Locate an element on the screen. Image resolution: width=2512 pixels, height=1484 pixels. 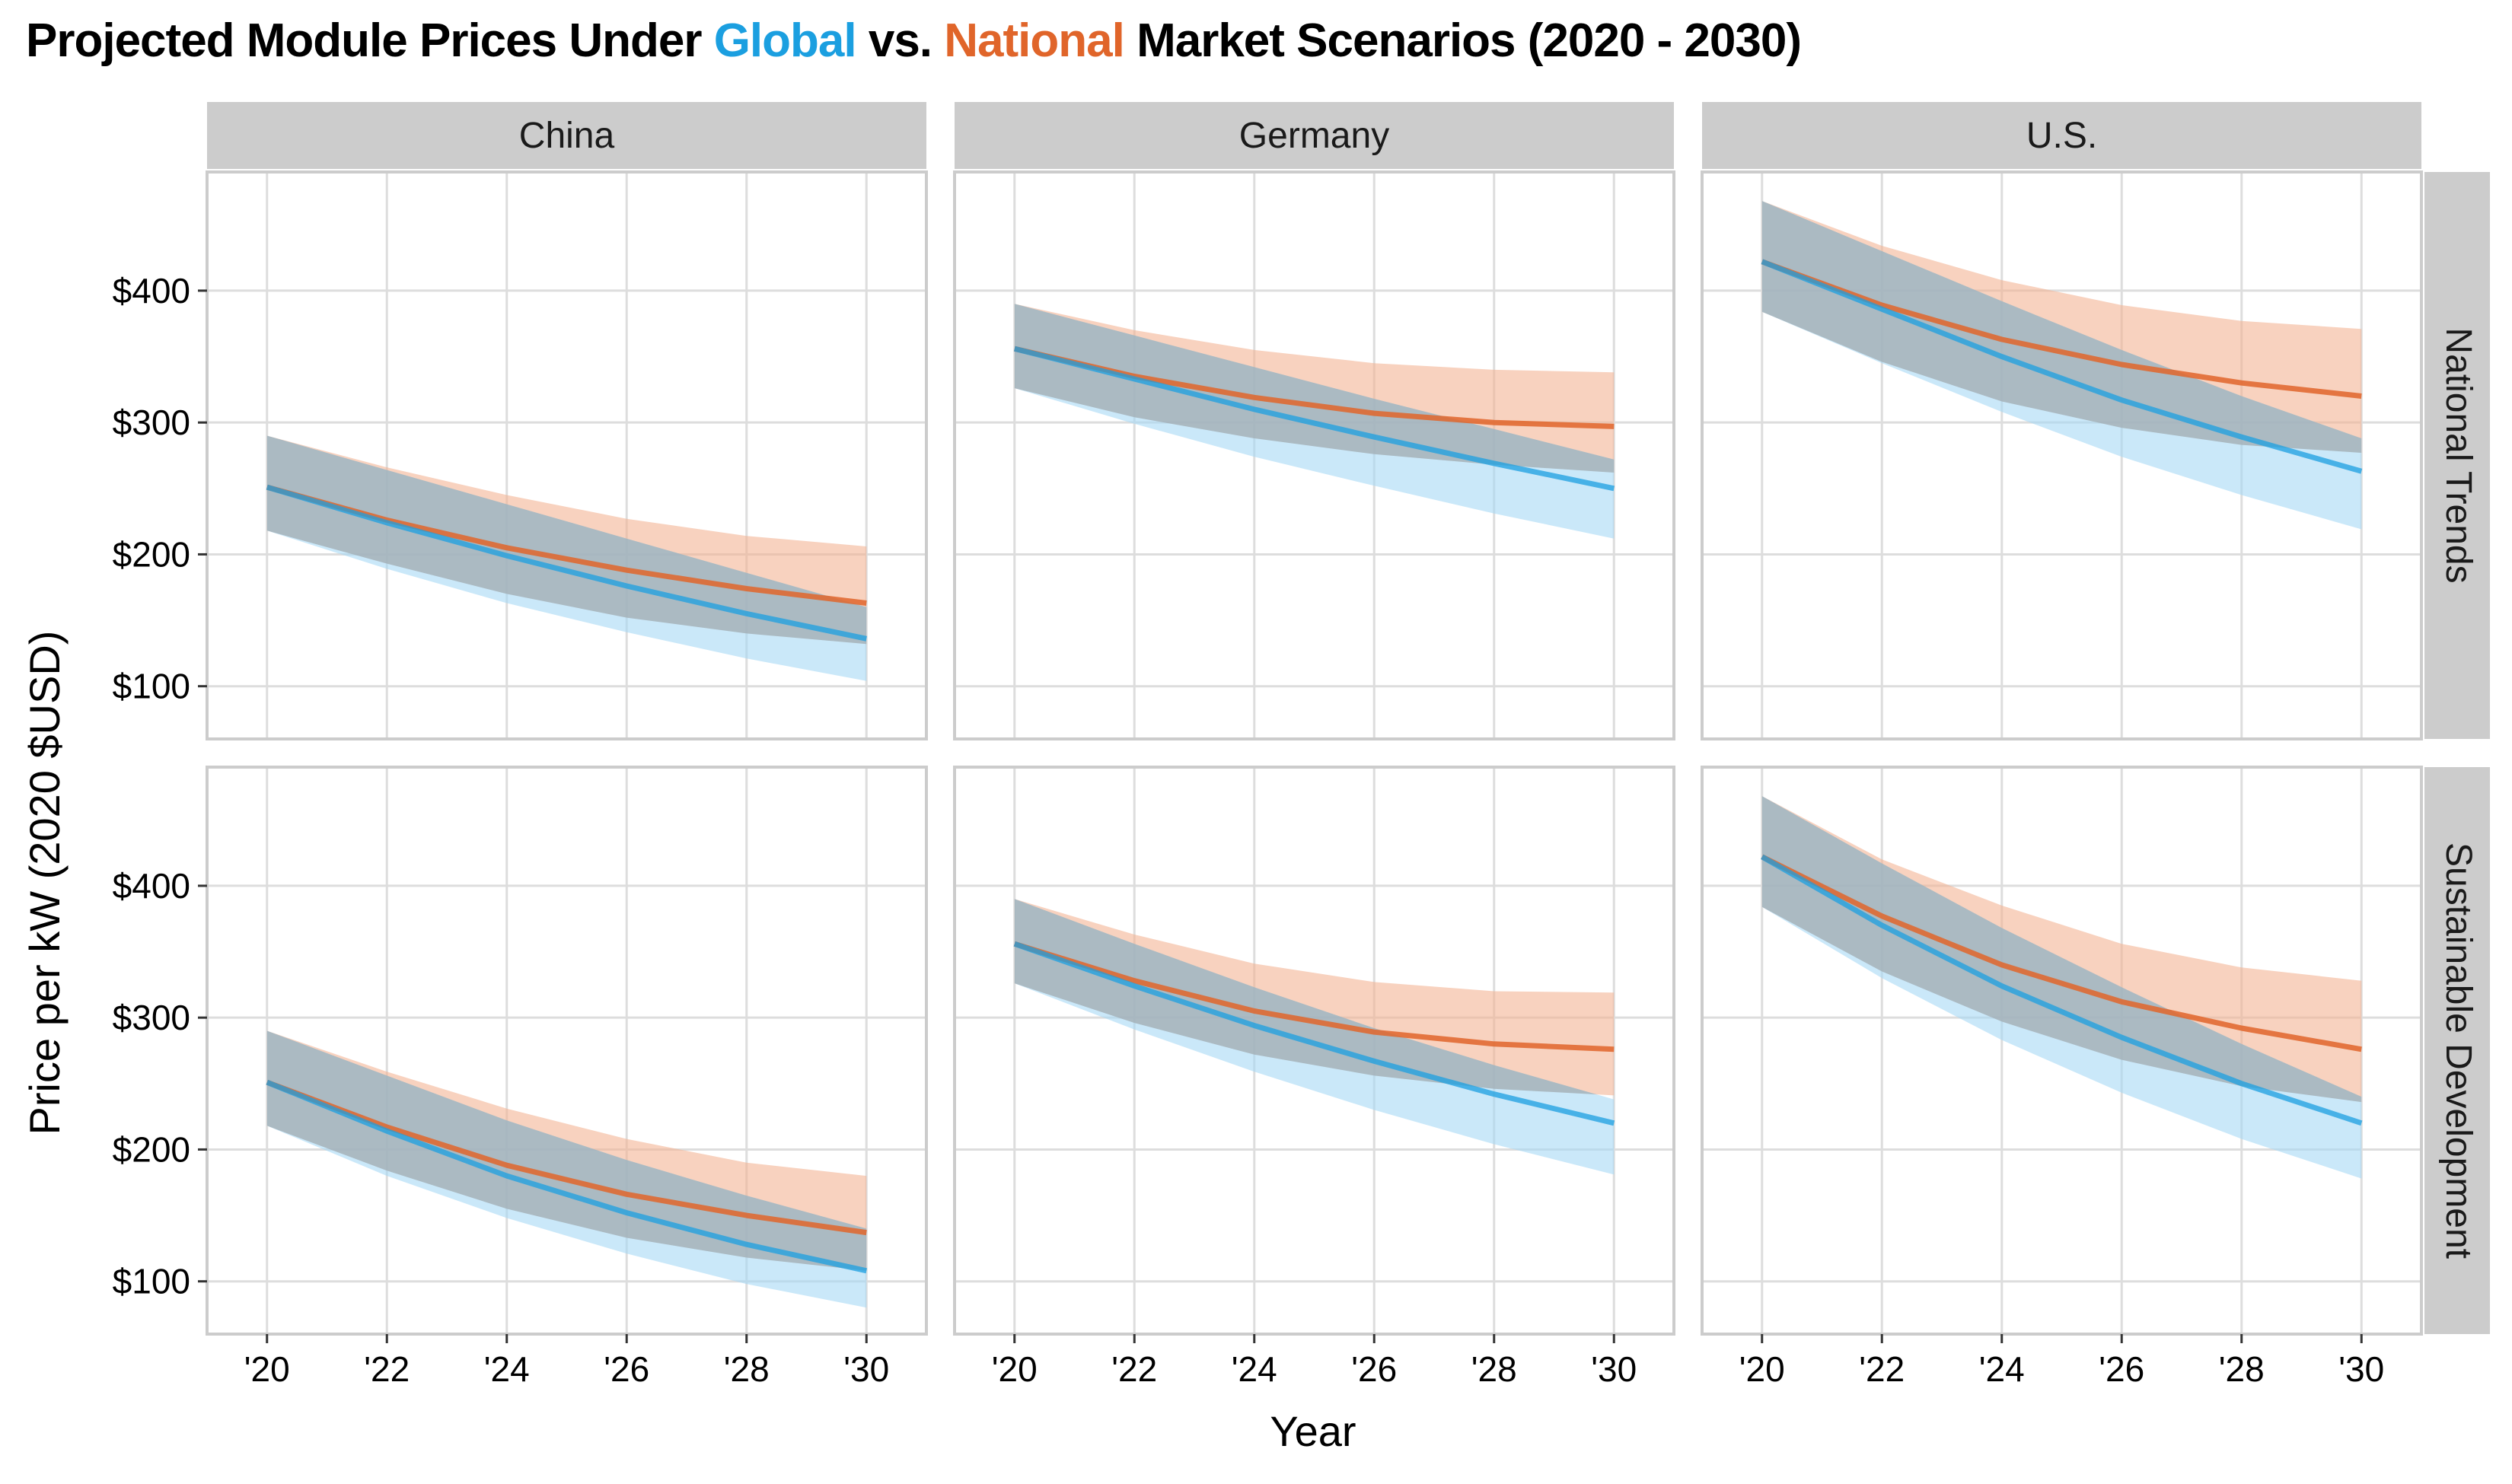
title-global-word: Global is located at coordinates (785, 40).